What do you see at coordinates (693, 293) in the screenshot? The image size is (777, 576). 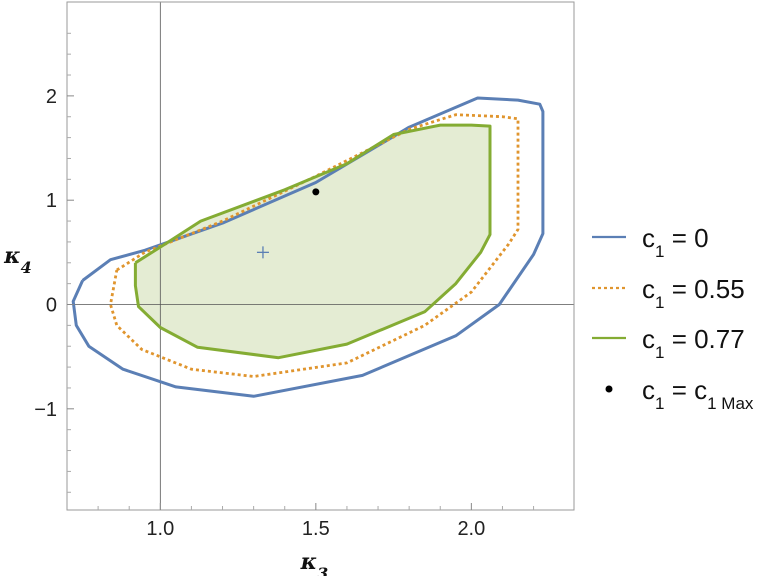 I see `legend-label: c1 = 0.55` at bounding box center [693, 293].